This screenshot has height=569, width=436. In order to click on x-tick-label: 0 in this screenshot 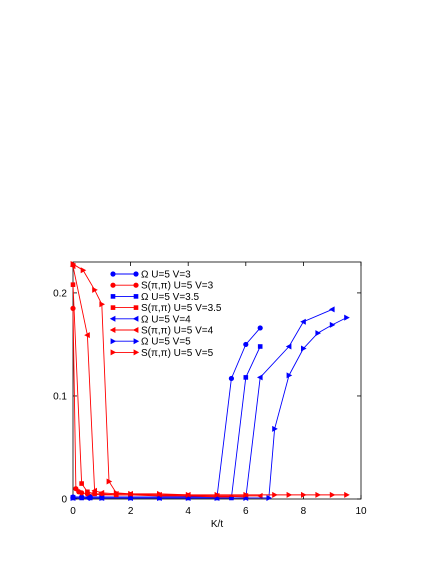, I will do `click(73, 511)`.